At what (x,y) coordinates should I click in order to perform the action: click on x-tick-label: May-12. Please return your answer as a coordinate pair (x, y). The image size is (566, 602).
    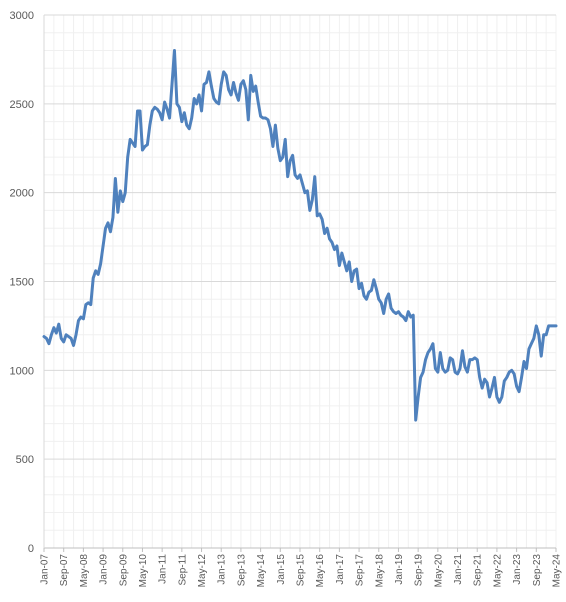
    Looking at the image, I should click on (202, 571).